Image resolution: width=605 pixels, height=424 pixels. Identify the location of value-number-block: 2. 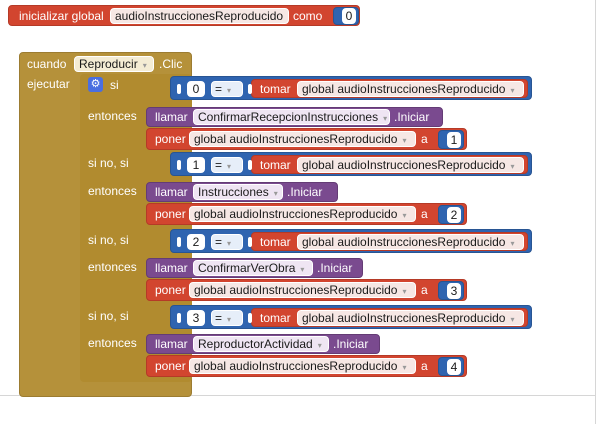
(451, 214).